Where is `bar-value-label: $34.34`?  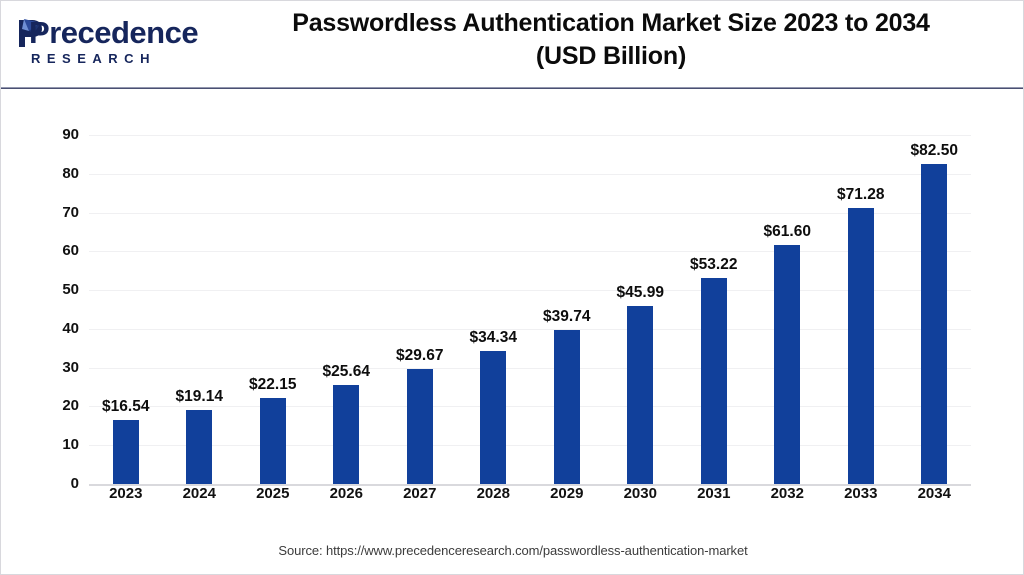
bar-value-label: $34.34 is located at coordinates (493, 337).